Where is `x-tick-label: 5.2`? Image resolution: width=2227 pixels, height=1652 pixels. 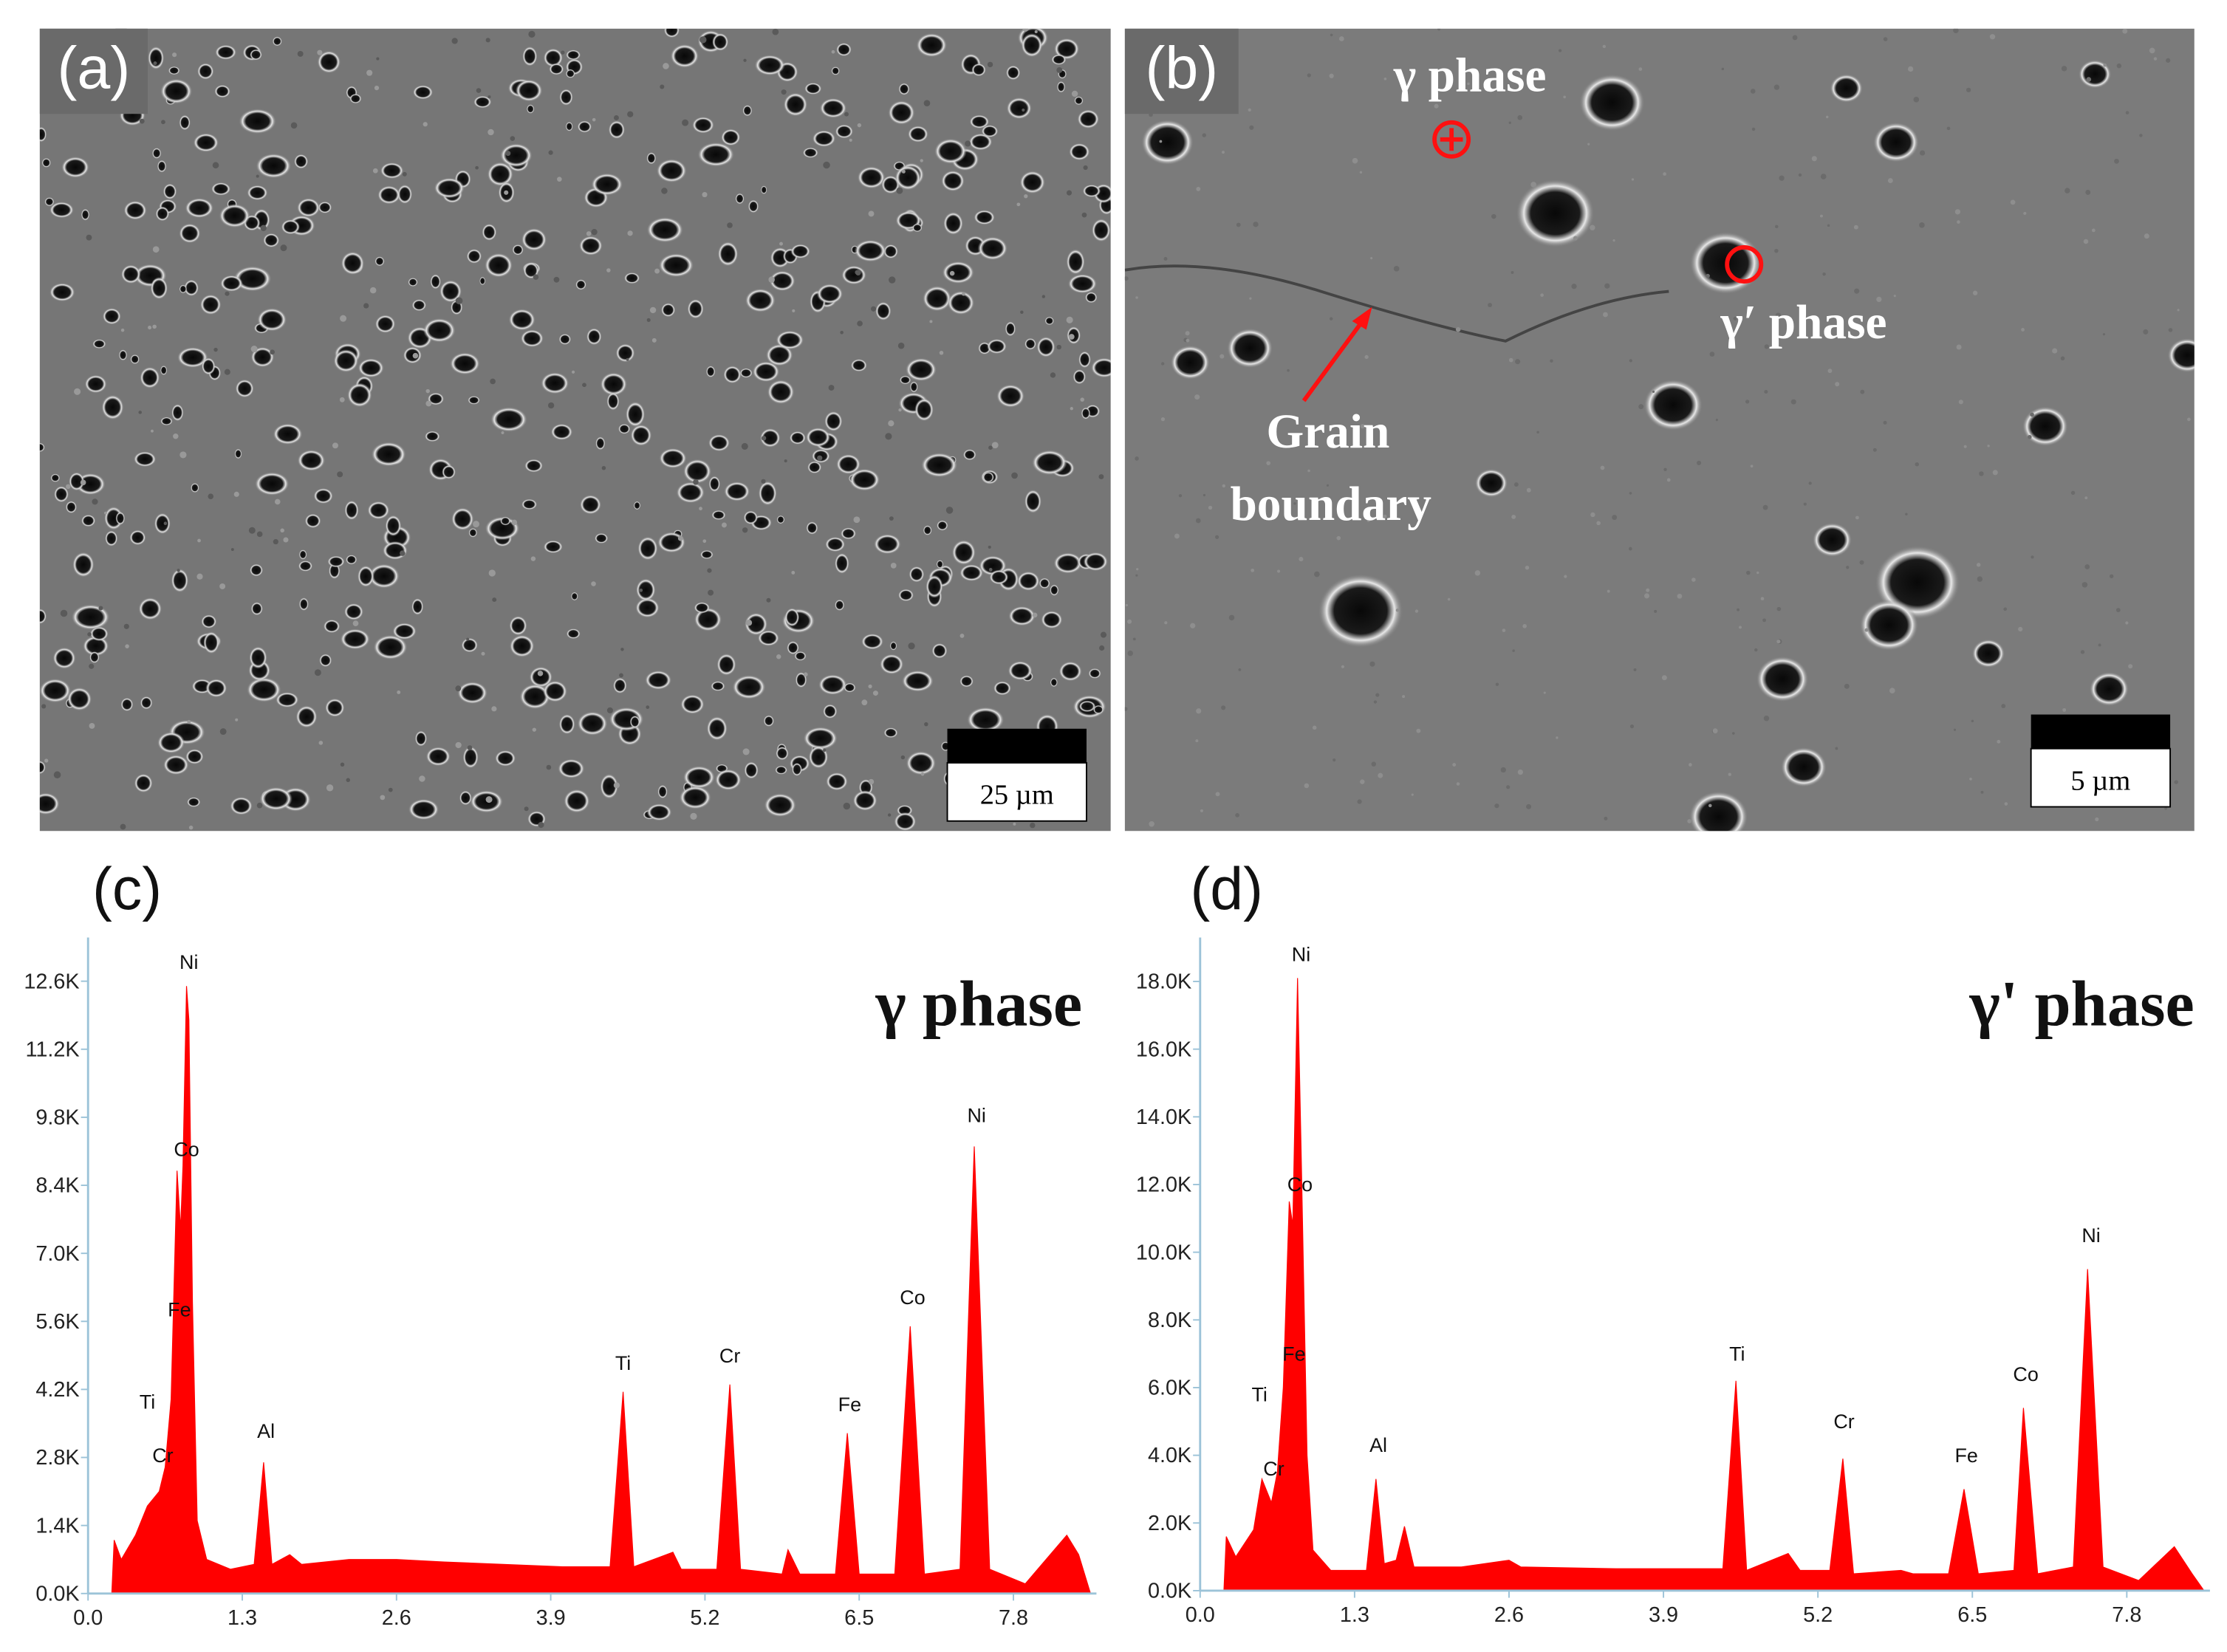 x-tick-label: 5.2 is located at coordinates (704, 1618).